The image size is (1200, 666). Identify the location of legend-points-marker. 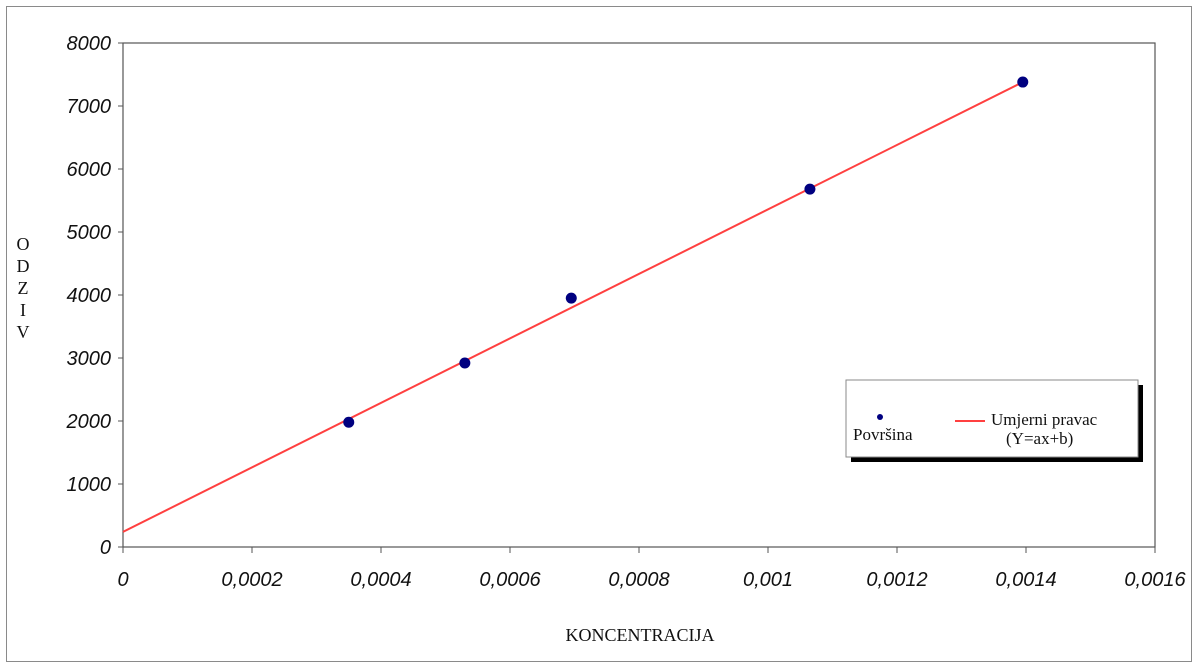
(880, 417).